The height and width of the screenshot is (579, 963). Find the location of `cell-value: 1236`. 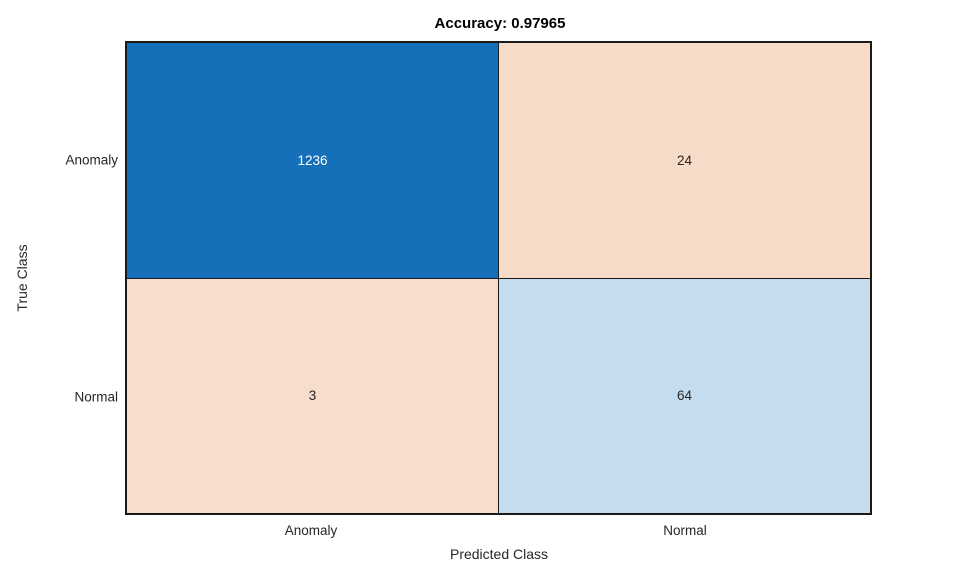

cell-value: 1236 is located at coordinates (312, 160).